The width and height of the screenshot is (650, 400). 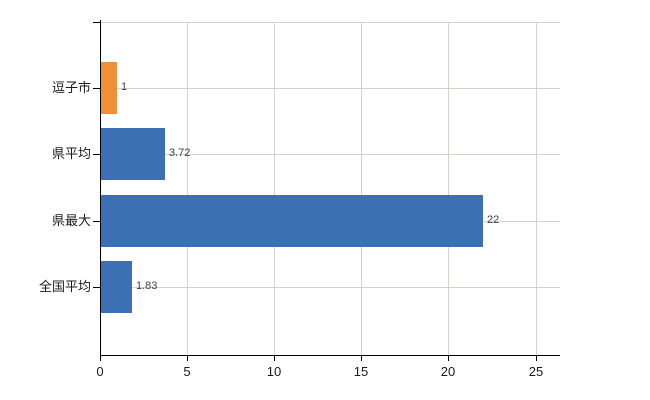 I want to click on bar-全国平均, so click(x=116, y=287).